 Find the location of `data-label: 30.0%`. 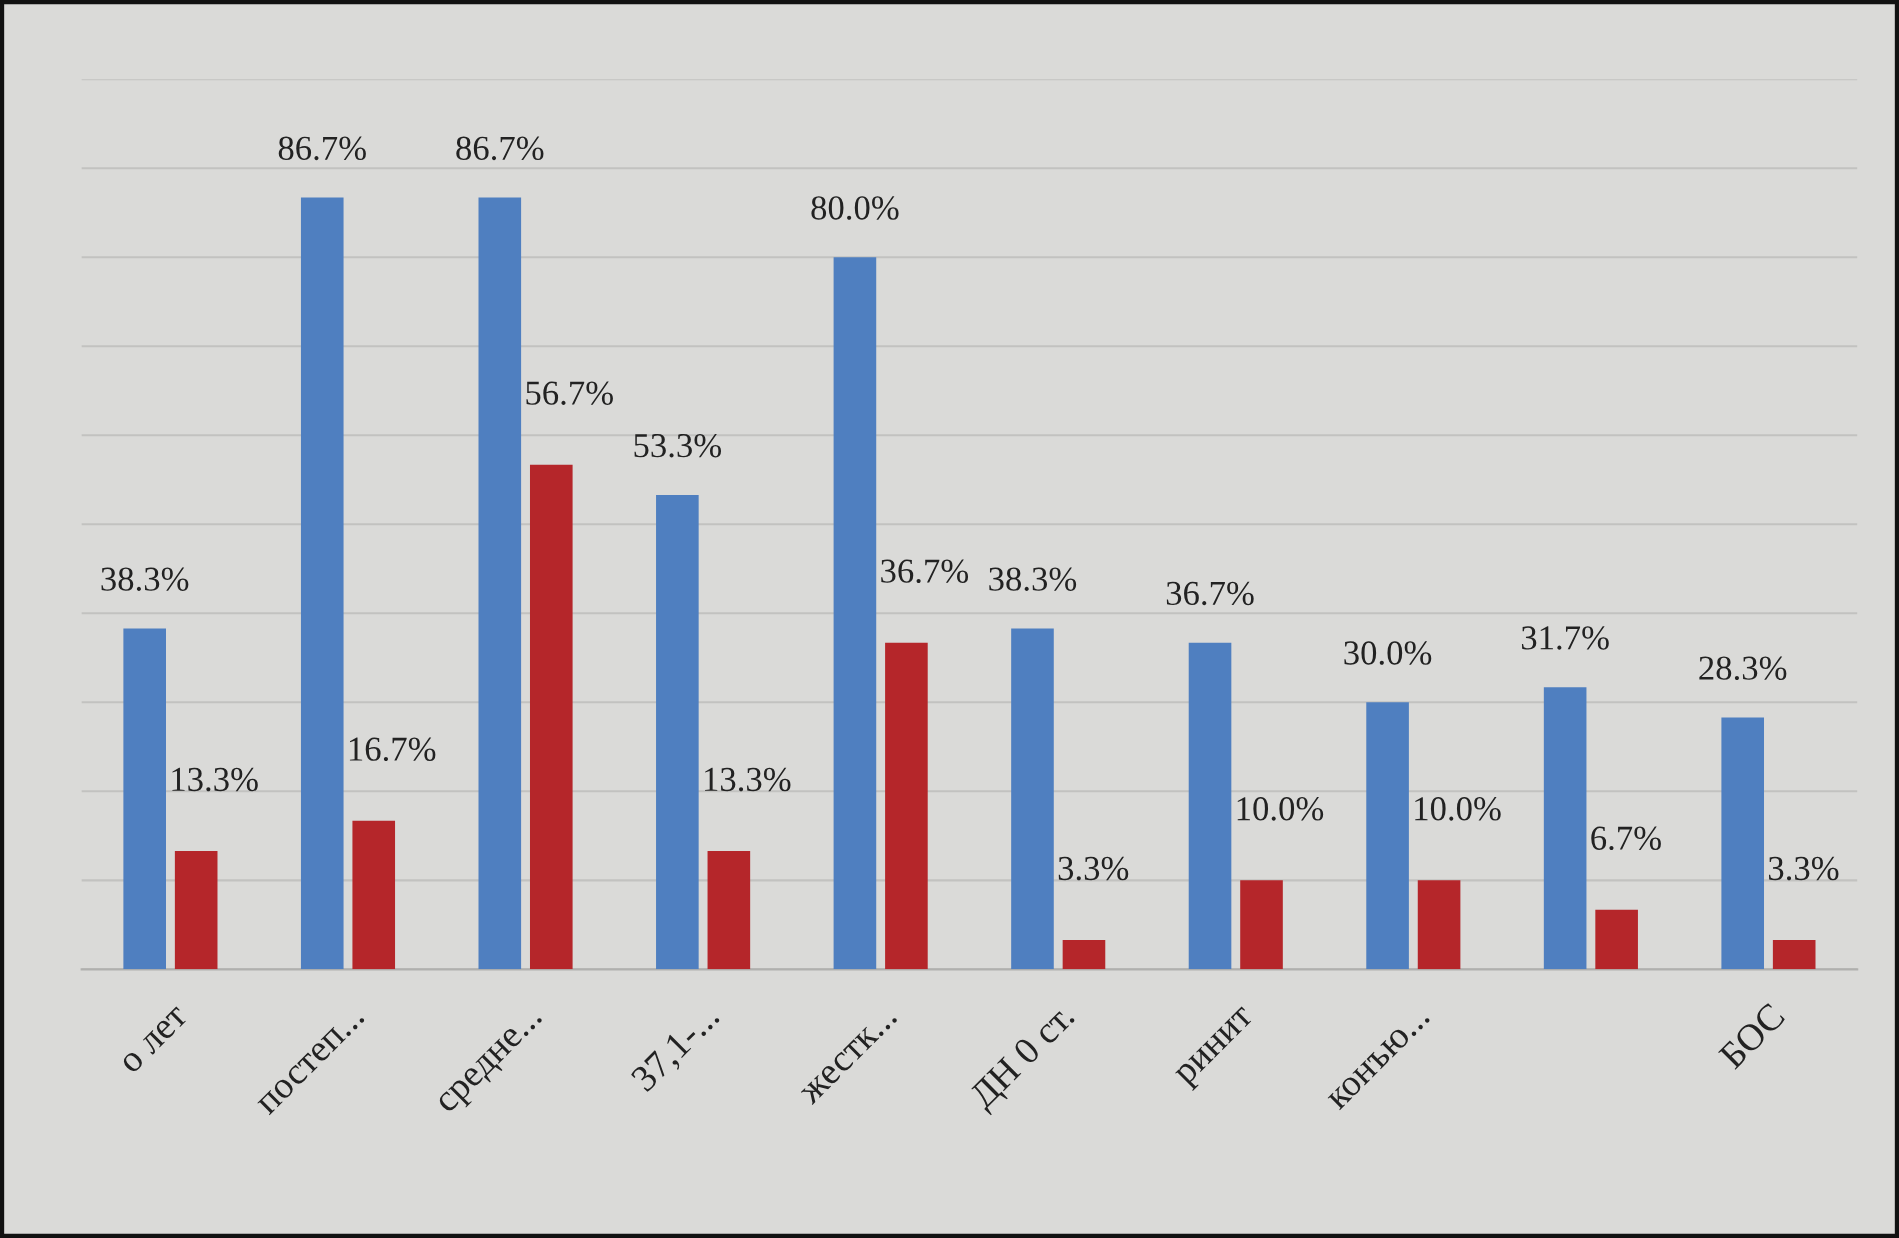

data-label: 30.0% is located at coordinates (1388, 653).